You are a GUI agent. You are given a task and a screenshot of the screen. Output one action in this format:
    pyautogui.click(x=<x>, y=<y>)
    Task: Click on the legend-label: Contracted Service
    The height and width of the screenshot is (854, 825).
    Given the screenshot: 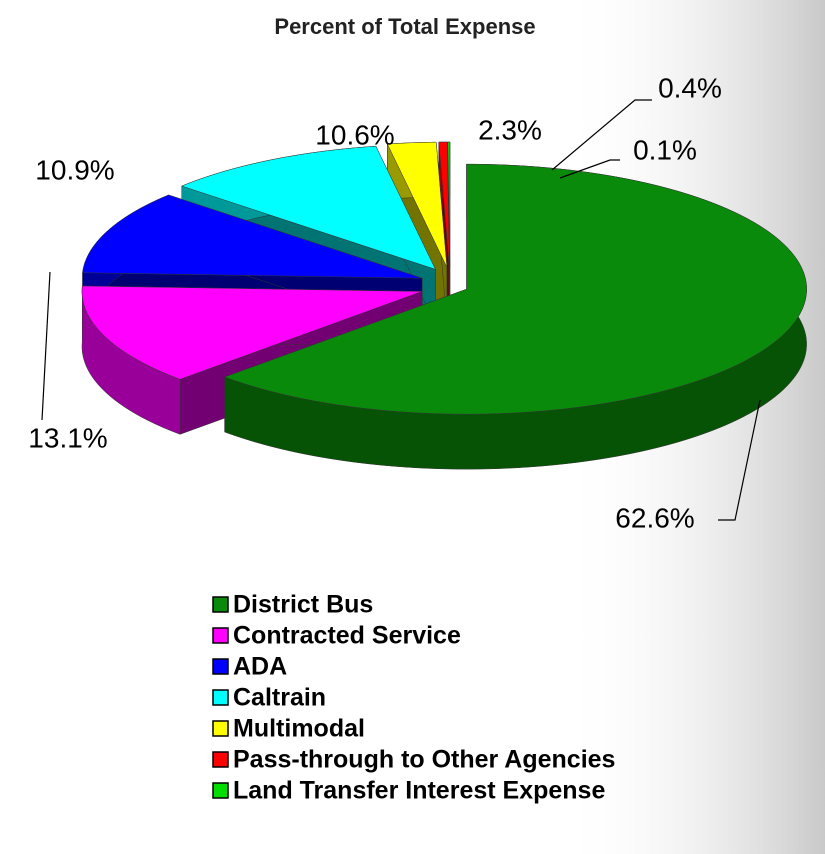 What is the action you would take?
    pyautogui.click(x=347, y=636)
    